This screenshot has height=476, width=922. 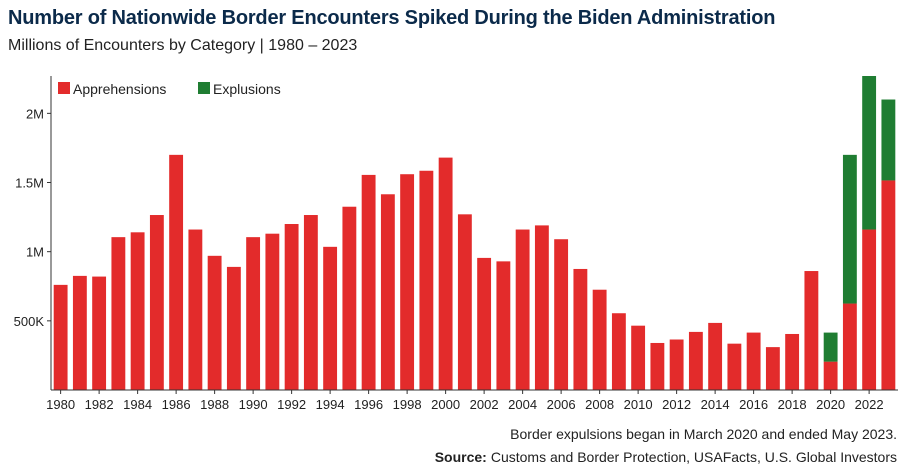 What do you see at coordinates (484, 323) in the screenshot?
I see `bar-apprehensions-2002` at bounding box center [484, 323].